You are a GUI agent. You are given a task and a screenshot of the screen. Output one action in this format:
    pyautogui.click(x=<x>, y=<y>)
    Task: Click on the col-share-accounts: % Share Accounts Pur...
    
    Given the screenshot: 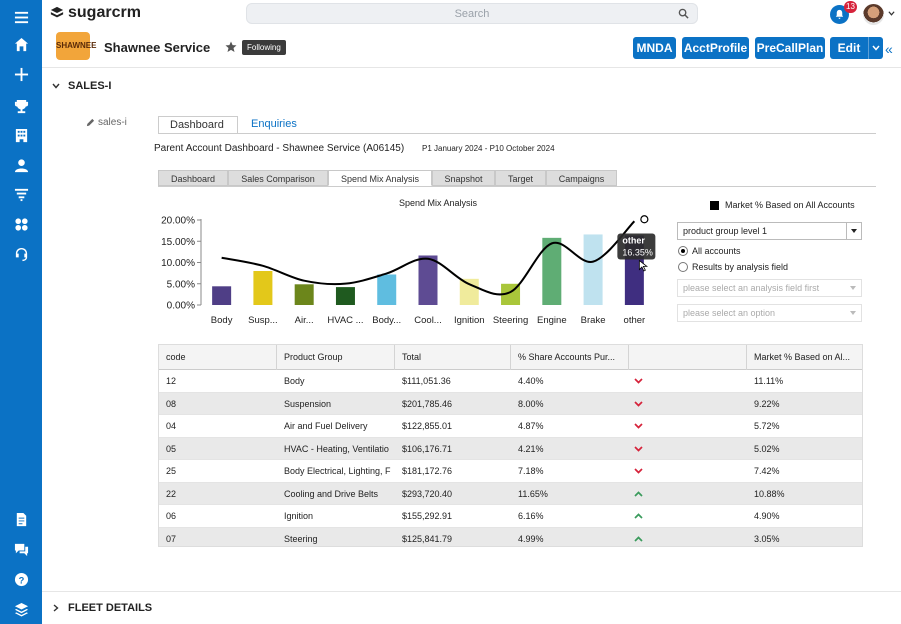 What is the action you would take?
    pyautogui.click(x=570, y=357)
    